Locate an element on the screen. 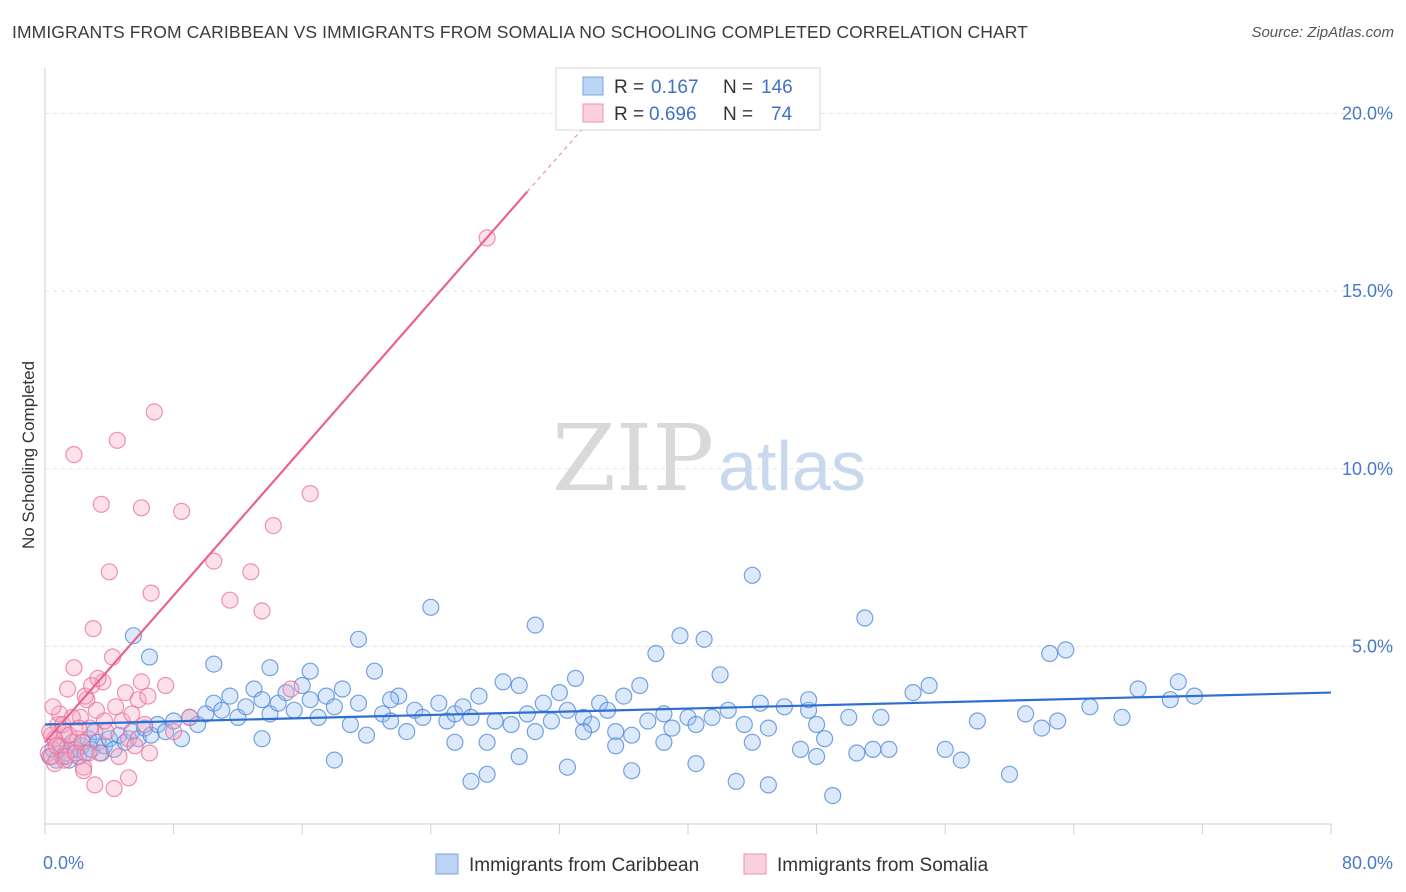  legend-bottom-label-somalia: Immigrants from Somalia is located at coordinates (883, 865).